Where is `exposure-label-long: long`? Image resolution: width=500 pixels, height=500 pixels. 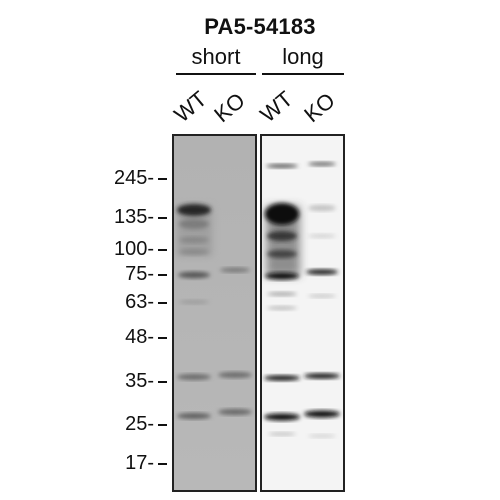 exposure-label-long: long is located at coordinates (303, 56).